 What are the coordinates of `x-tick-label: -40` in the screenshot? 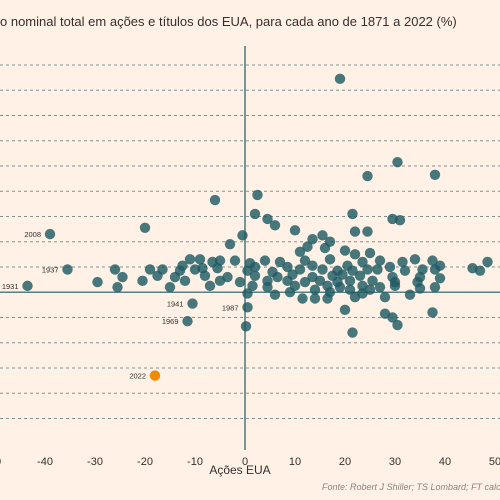 It's located at (45, 462).